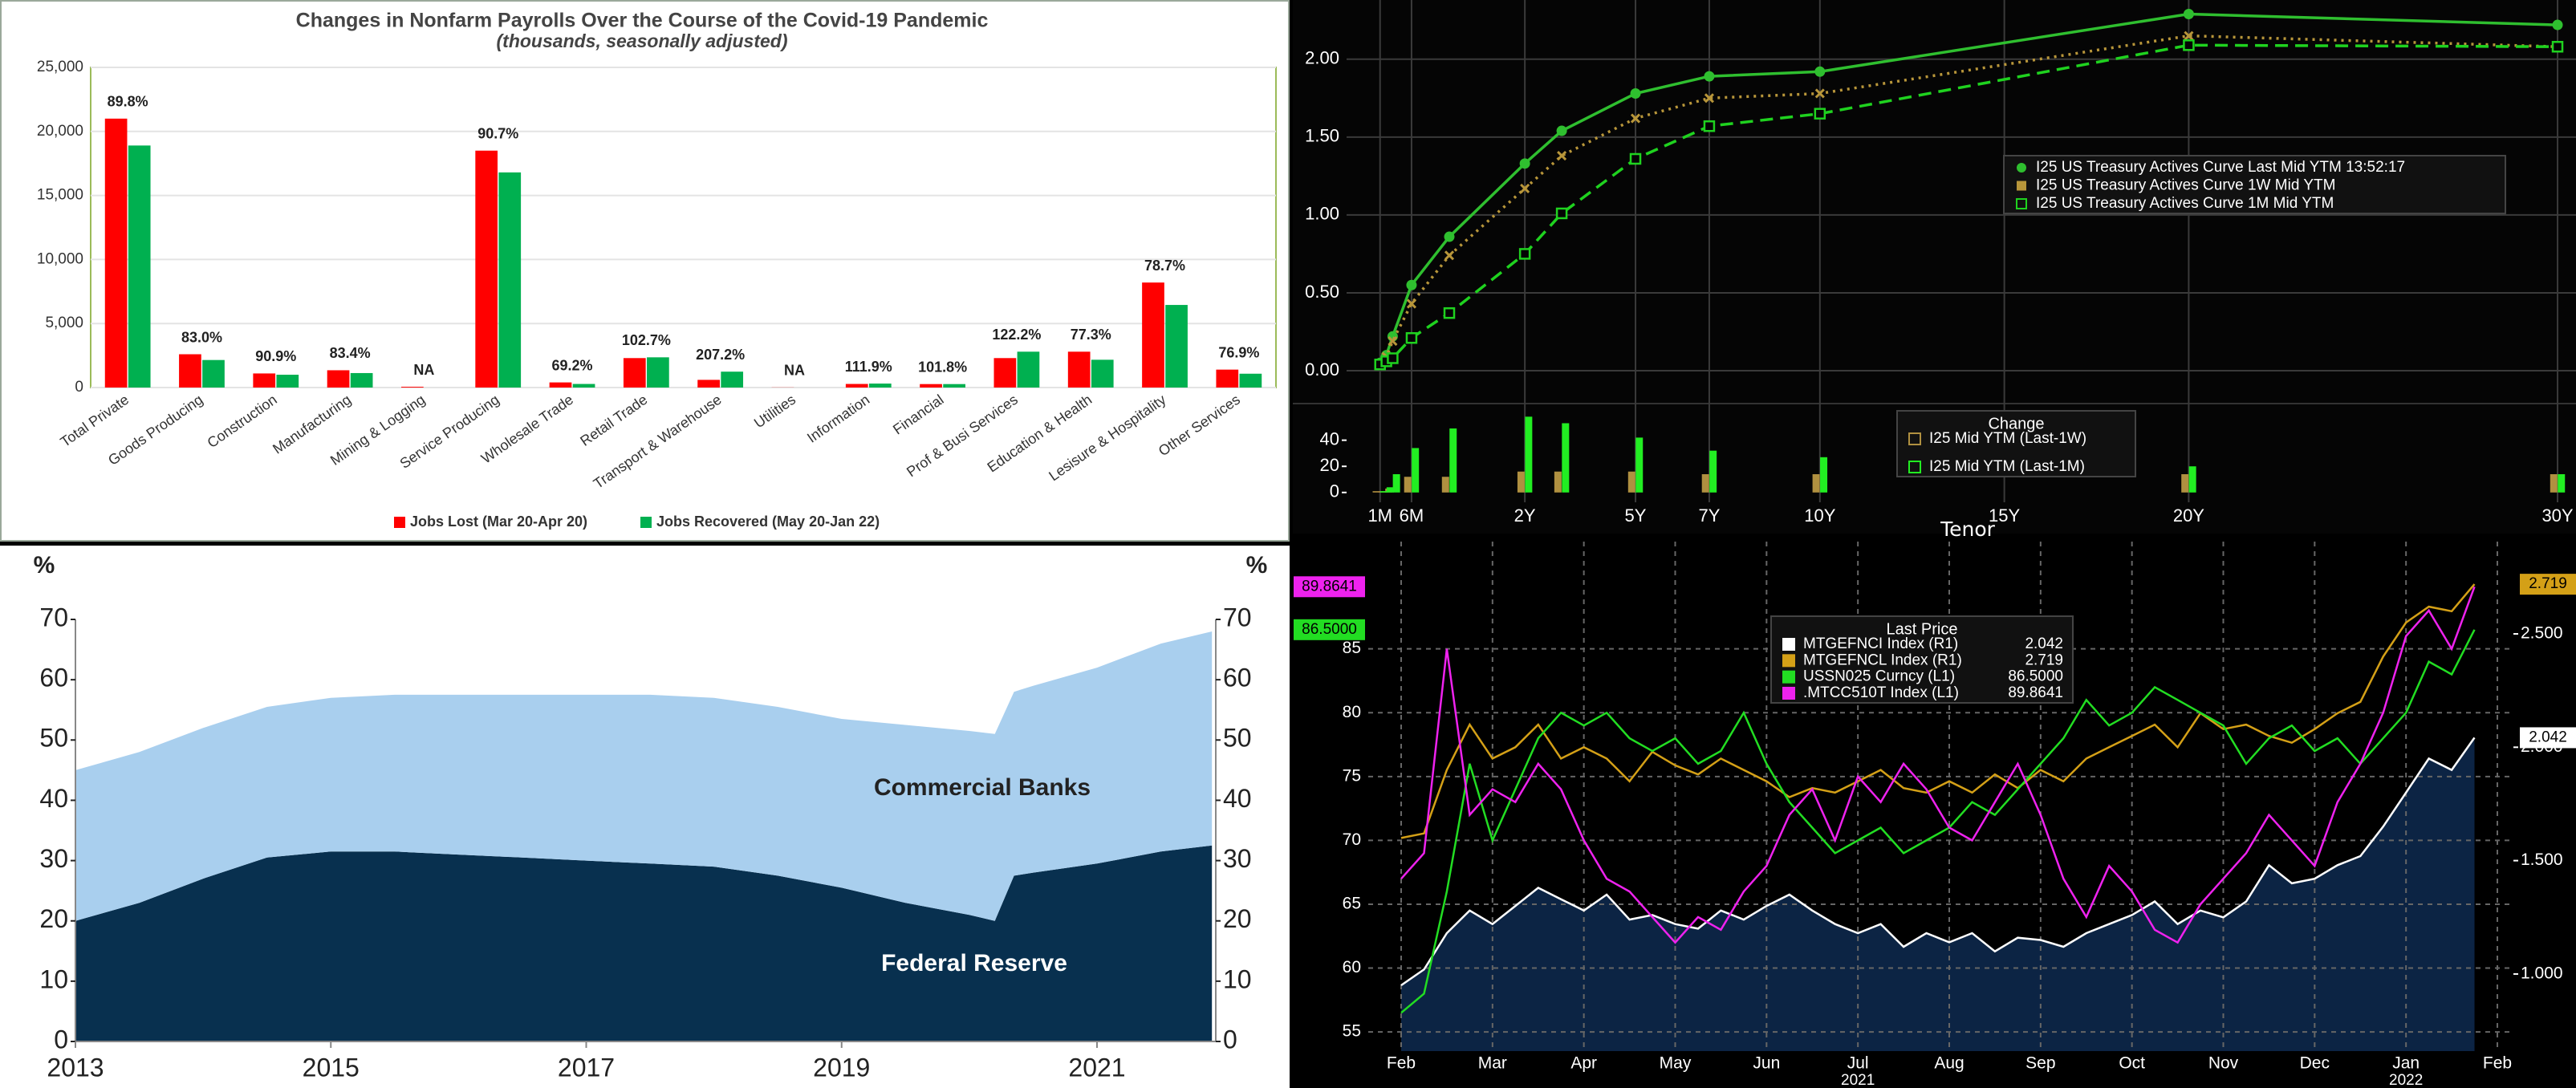 This screenshot has width=2576, height=1088. What do you see at coordinates (1879, 676) in the screenshot?
I see `legend-label: USSN025 Curncy (L1)` at bounding box center [1879, 676].